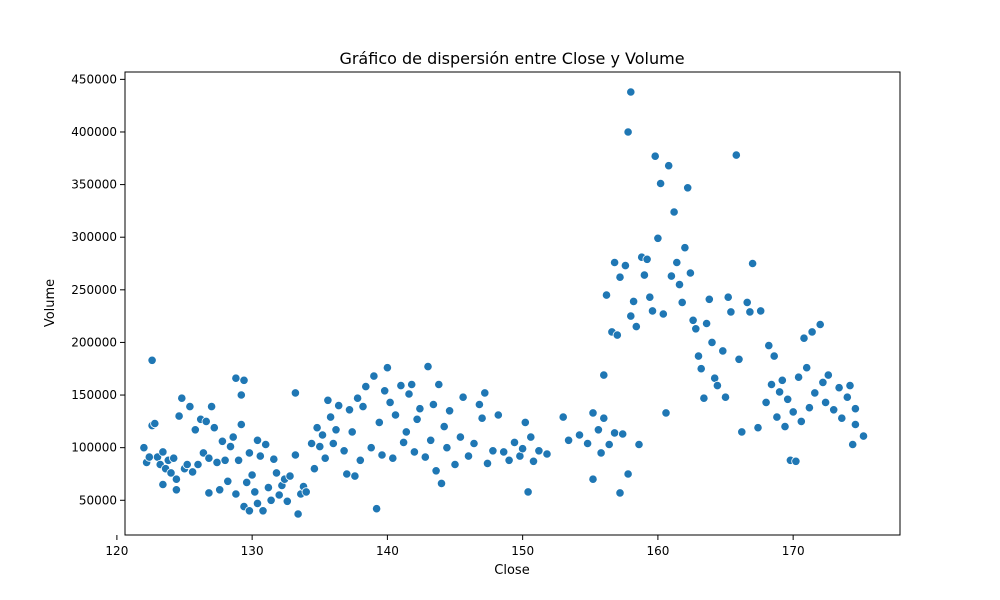  I want to click on x-axis-ticks: 120 130 140 150 160 170, so click(455, 546).